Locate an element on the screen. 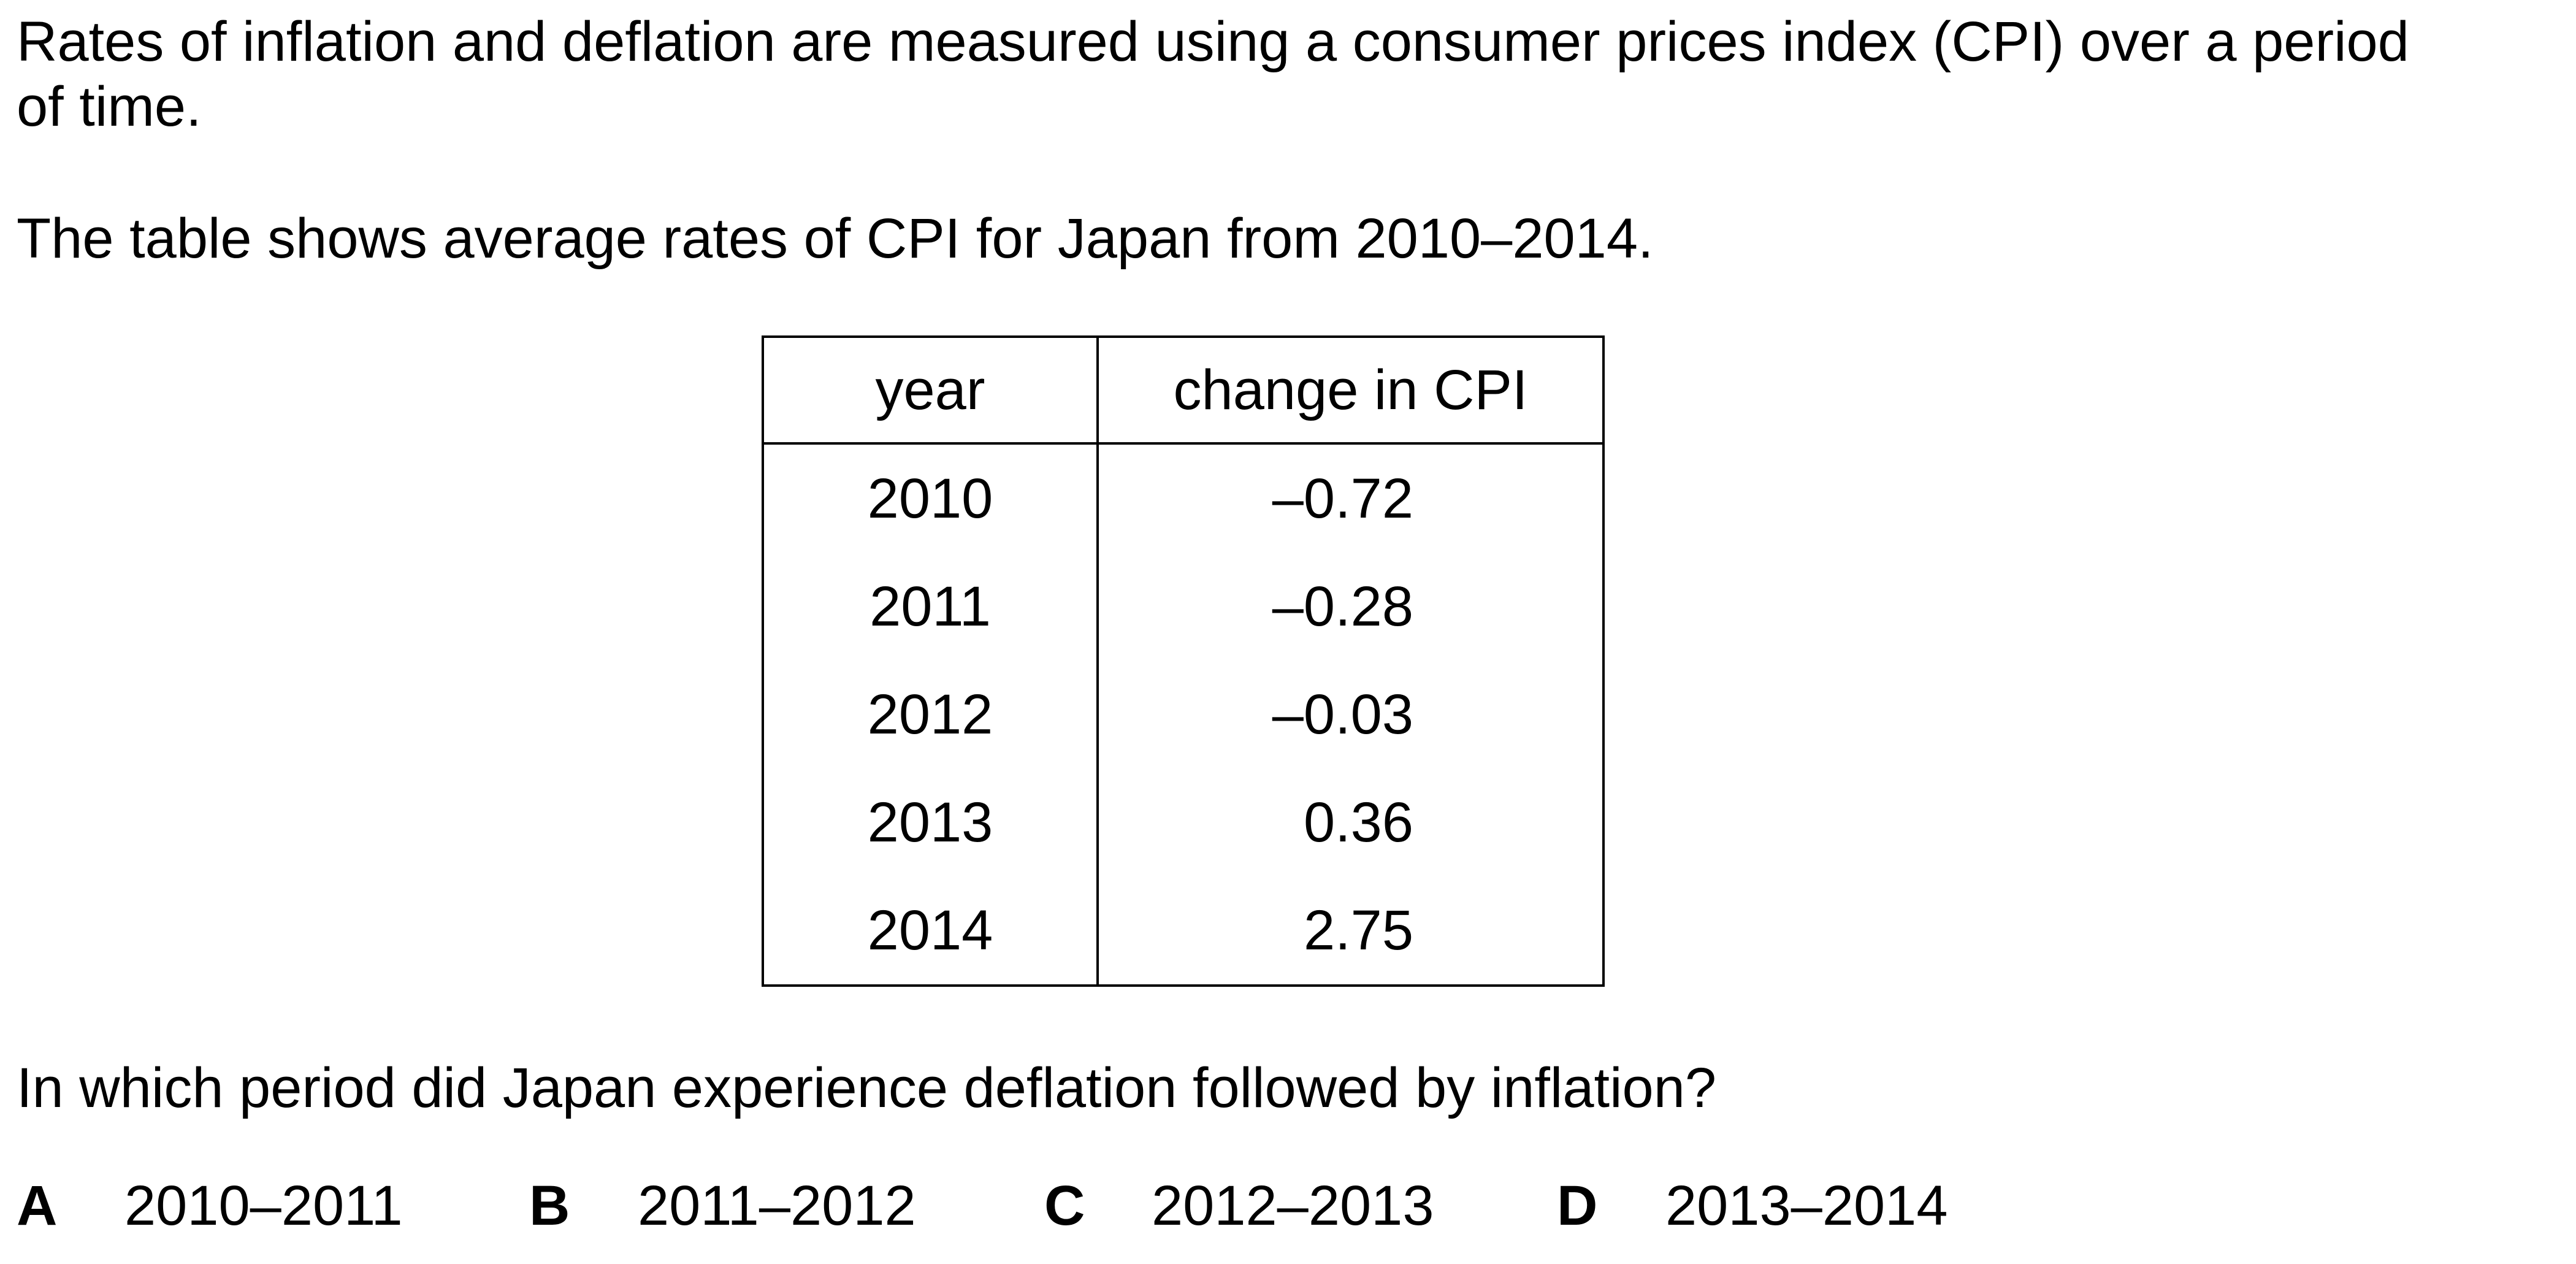 This screenshot has height=1264, width=2576. year-cell: 2013 is located at coordinates (930, 822).